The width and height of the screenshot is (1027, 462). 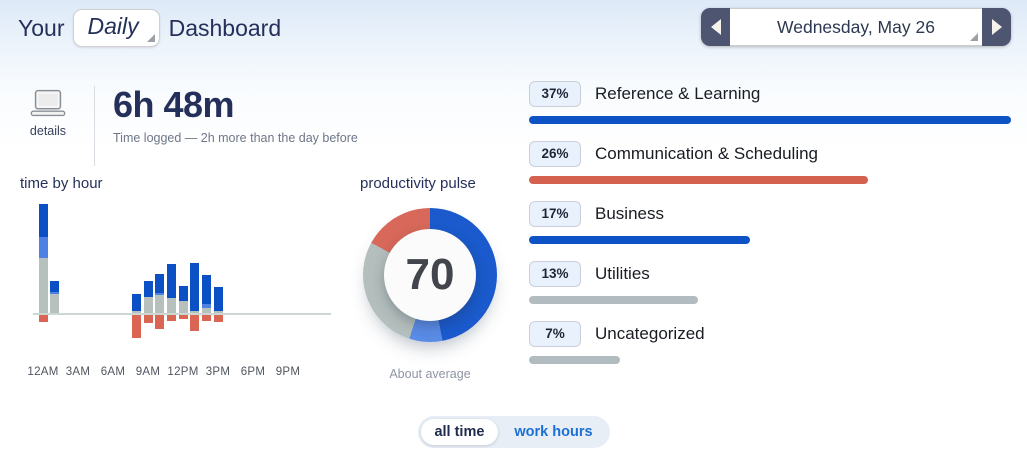 I want to click on hour-bar-12AM, so click(x=43, y=258).